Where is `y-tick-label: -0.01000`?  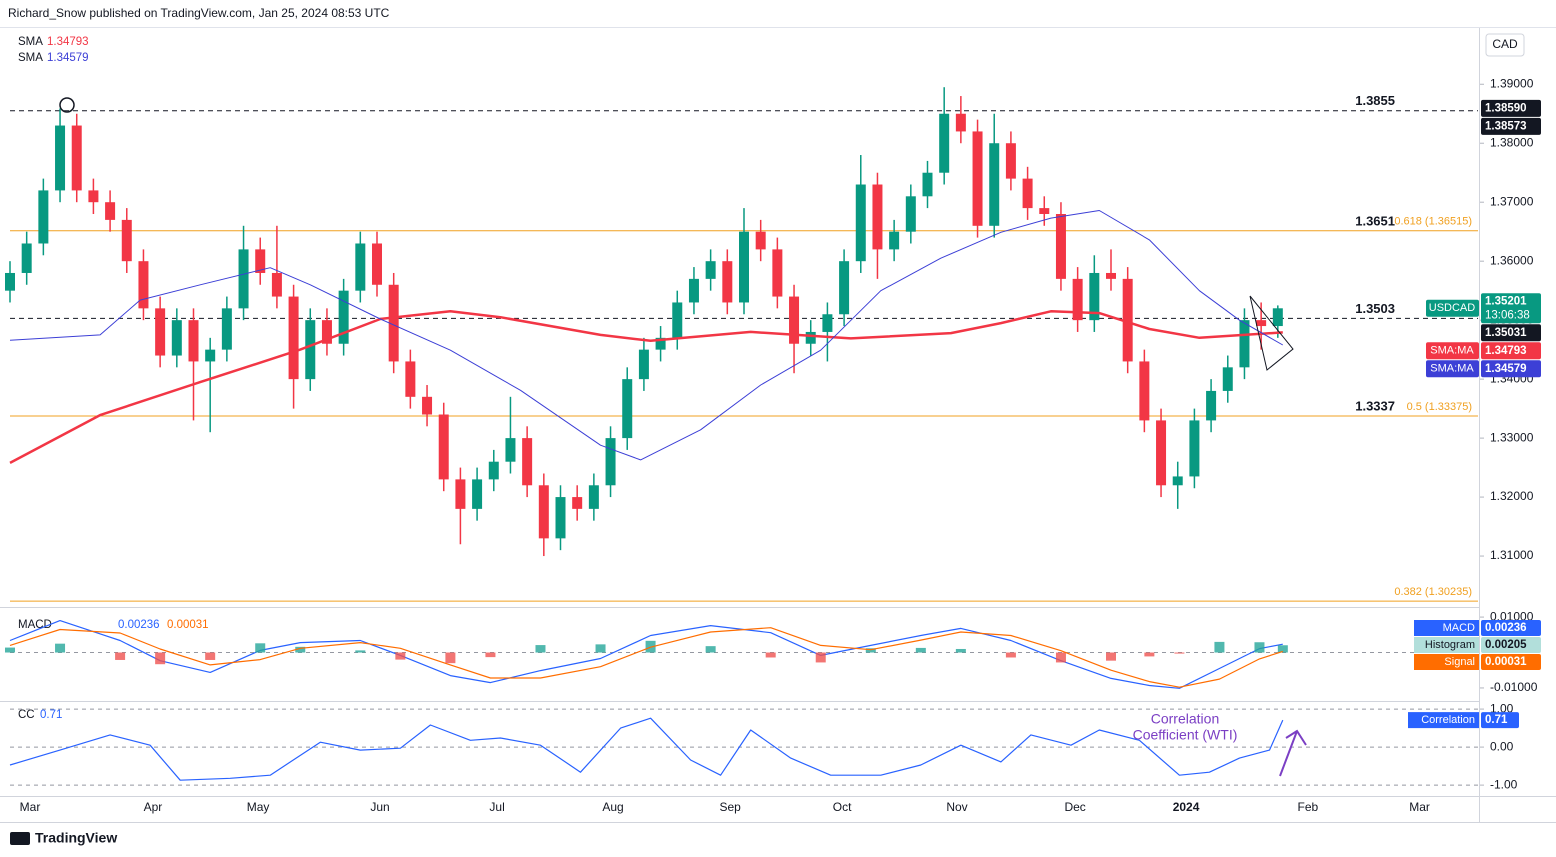 y-tick-label: -0.01000 is located at coordinates (1514, 687).